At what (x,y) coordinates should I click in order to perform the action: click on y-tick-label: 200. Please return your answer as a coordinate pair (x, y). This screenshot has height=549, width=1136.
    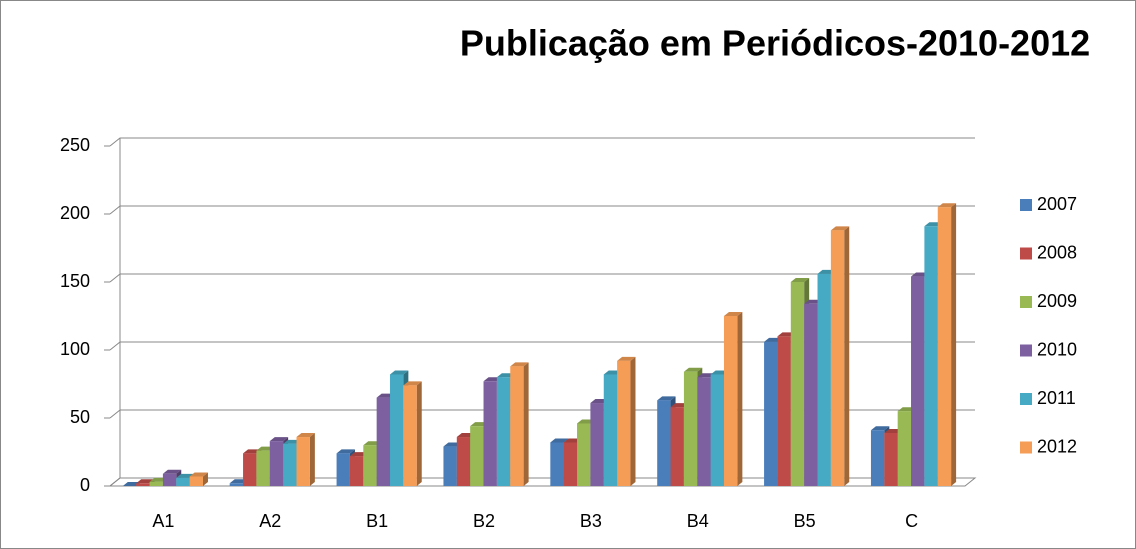
    Looking at the image, I should click on (75, 213).